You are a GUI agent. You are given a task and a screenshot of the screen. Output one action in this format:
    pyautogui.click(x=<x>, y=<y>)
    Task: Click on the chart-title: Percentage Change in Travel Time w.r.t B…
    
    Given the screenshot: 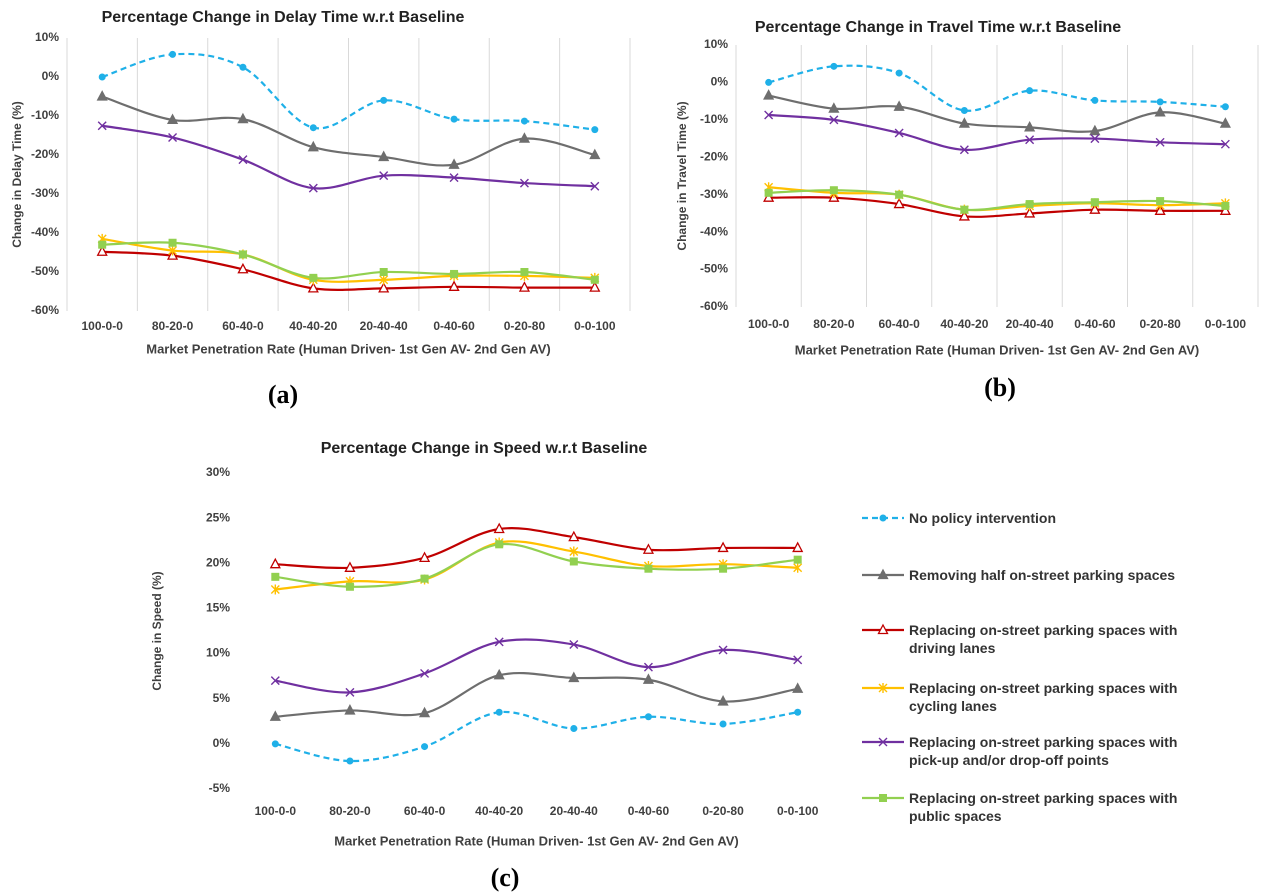 What is the action you would take?
    pyautogui.click(x=938, y=27)
    